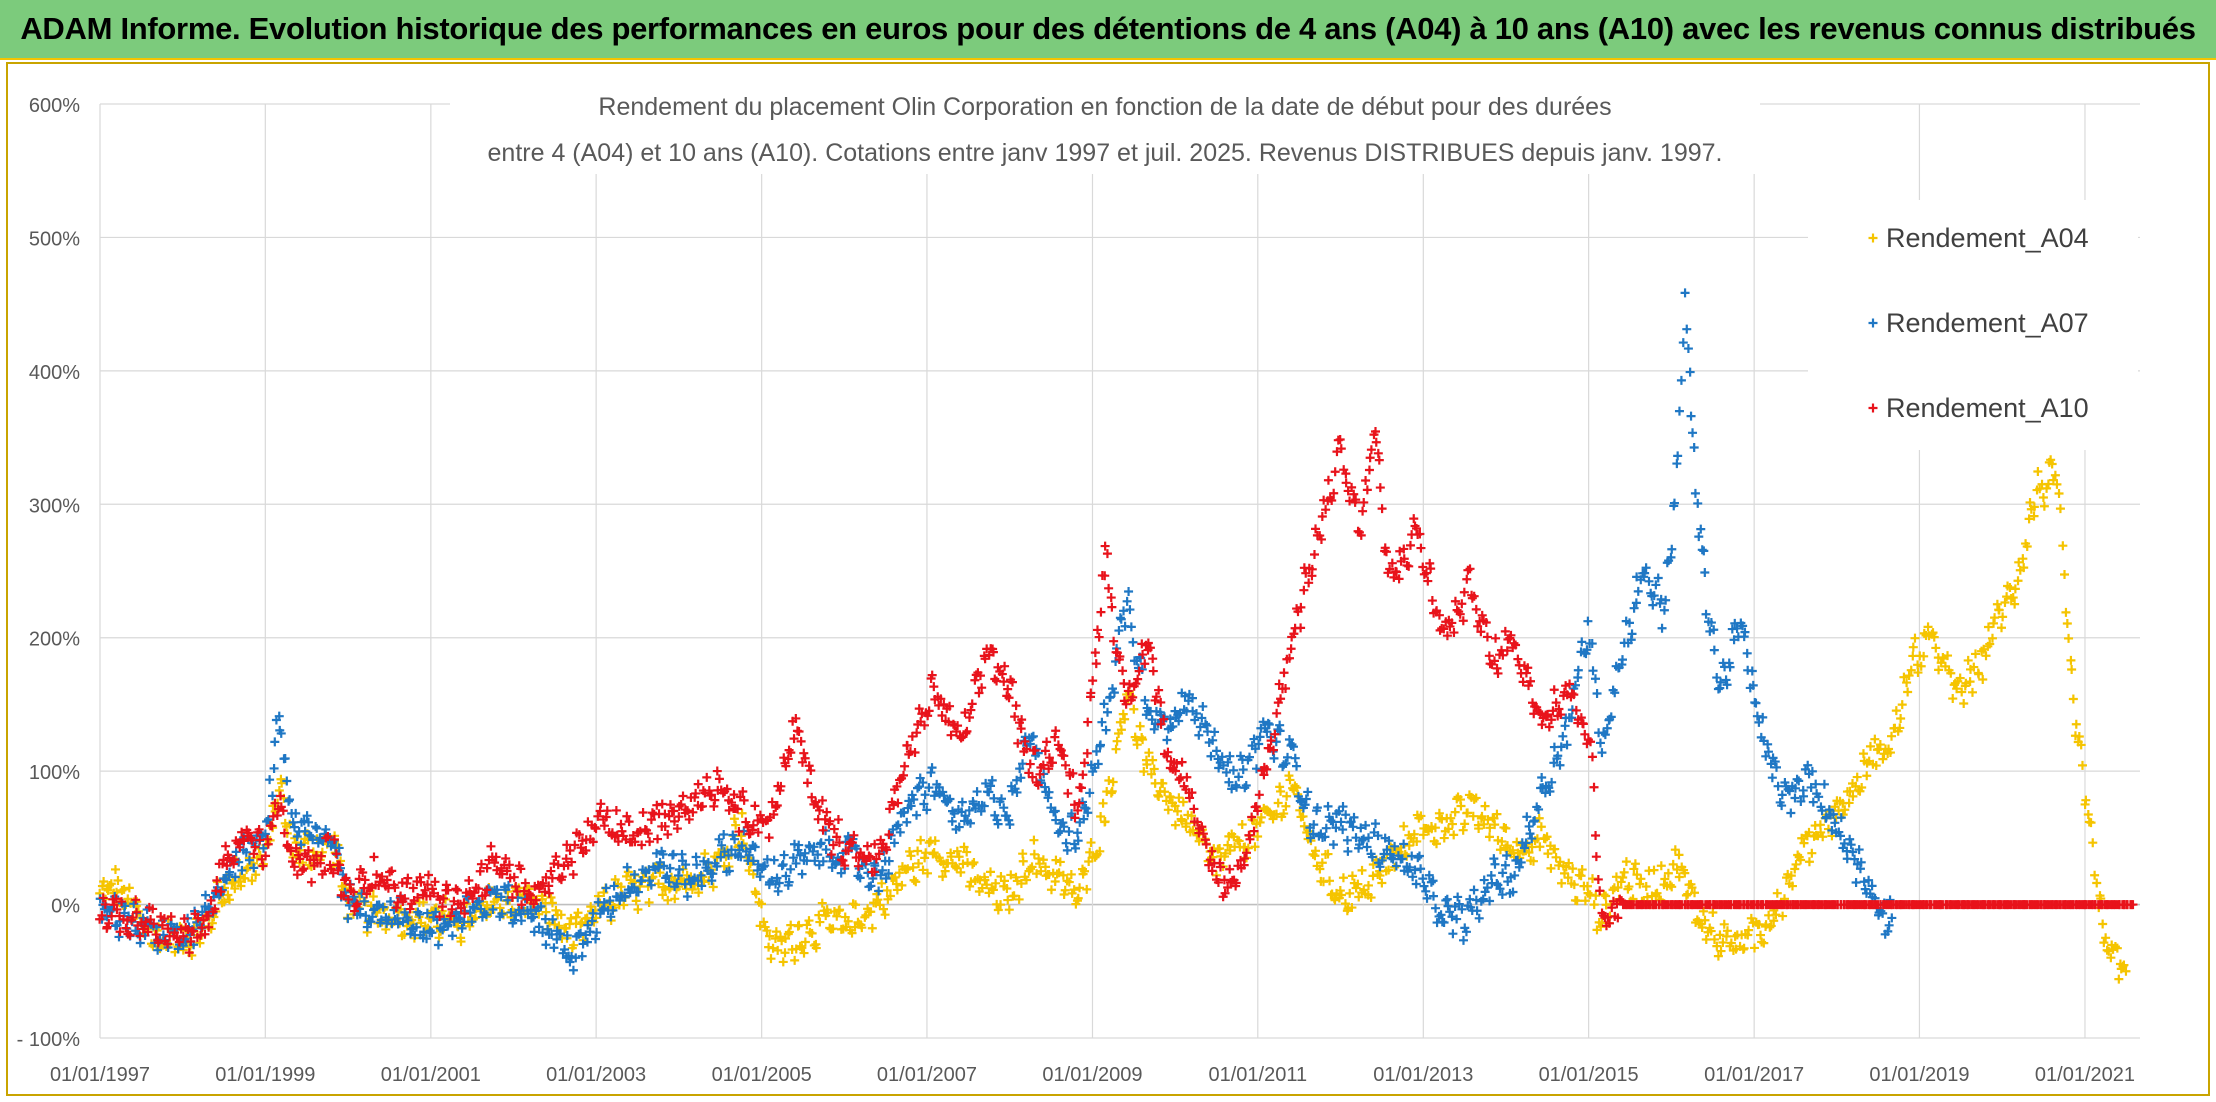  Describe the element at coordinates (54, 773) in the screenshot. I see `y-tick-label: 100%` at that location.